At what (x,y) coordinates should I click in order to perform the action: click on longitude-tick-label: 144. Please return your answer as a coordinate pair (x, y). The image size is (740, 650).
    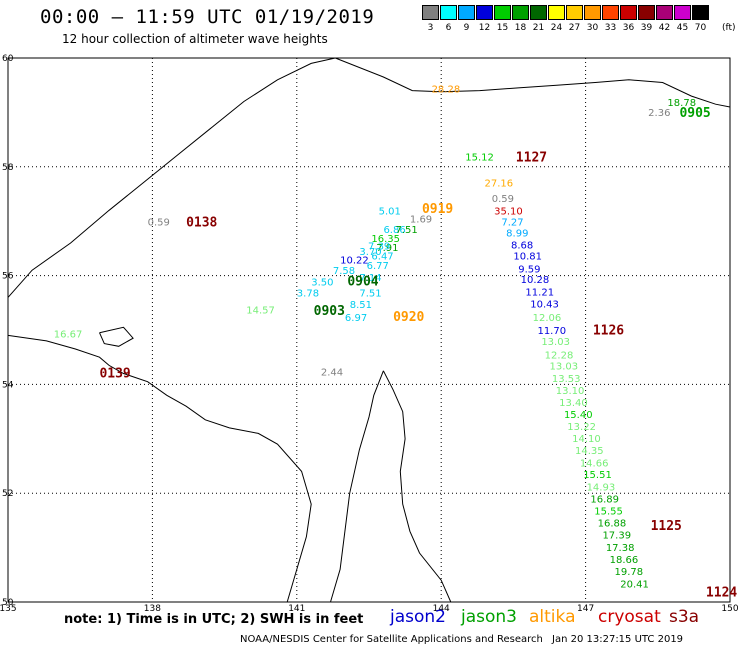
    Looking at the image, I should click on (441, 609).